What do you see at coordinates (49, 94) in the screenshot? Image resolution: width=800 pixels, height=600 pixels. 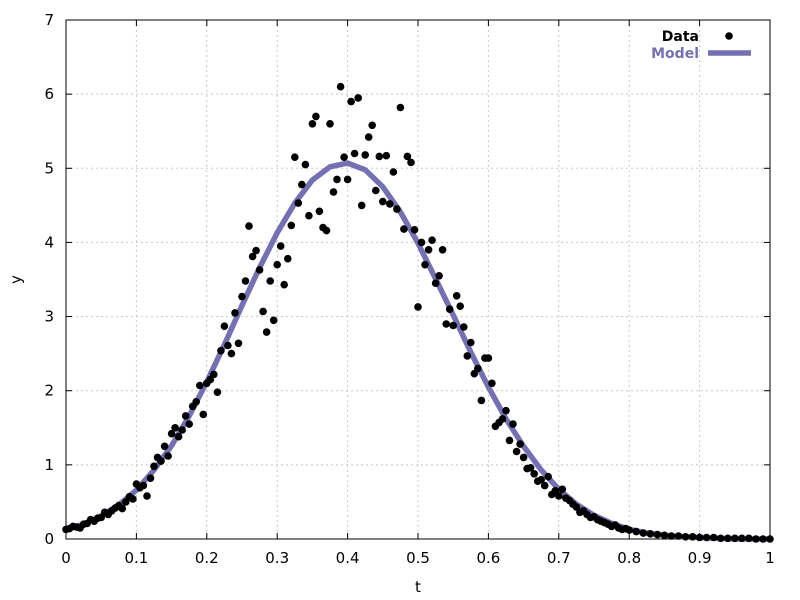 I see `y-tick-label: 6` at bounding box center [49, 94].